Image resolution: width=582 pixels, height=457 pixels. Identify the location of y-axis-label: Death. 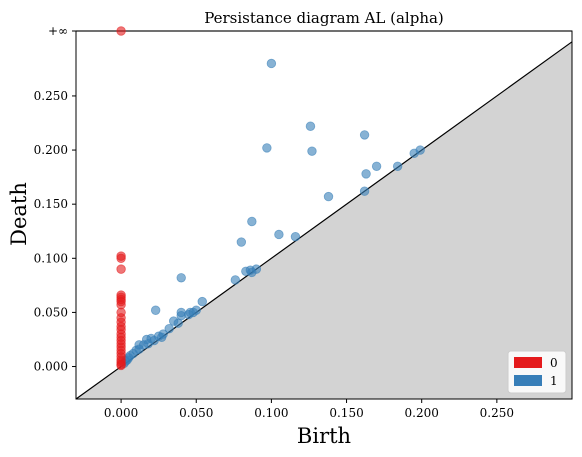
(19, 214).